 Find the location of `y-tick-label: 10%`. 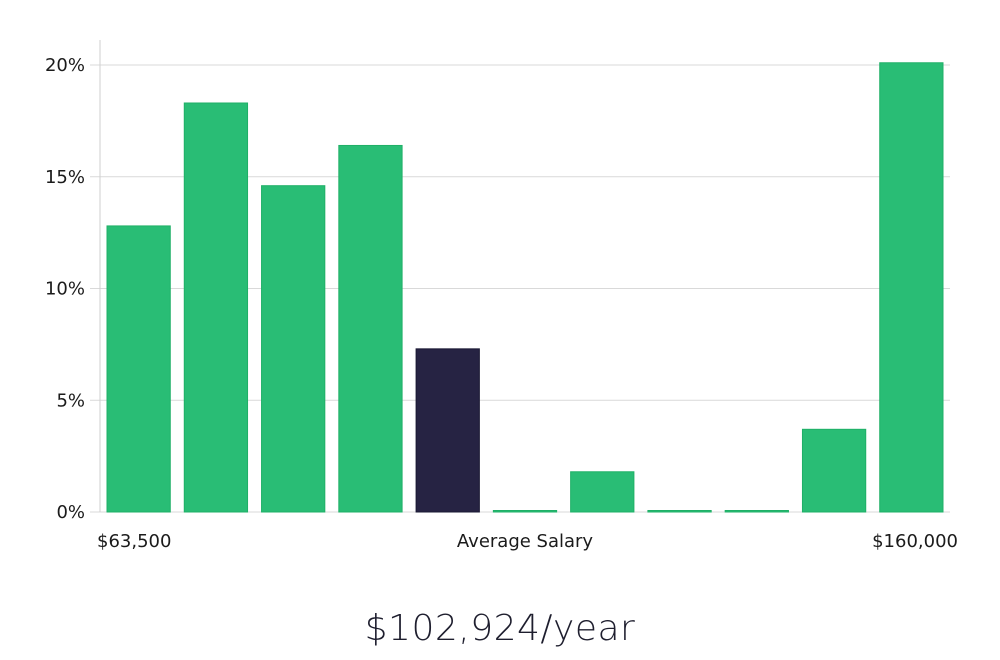

y-tick-label: 10% is located at coordinates (65, 289).